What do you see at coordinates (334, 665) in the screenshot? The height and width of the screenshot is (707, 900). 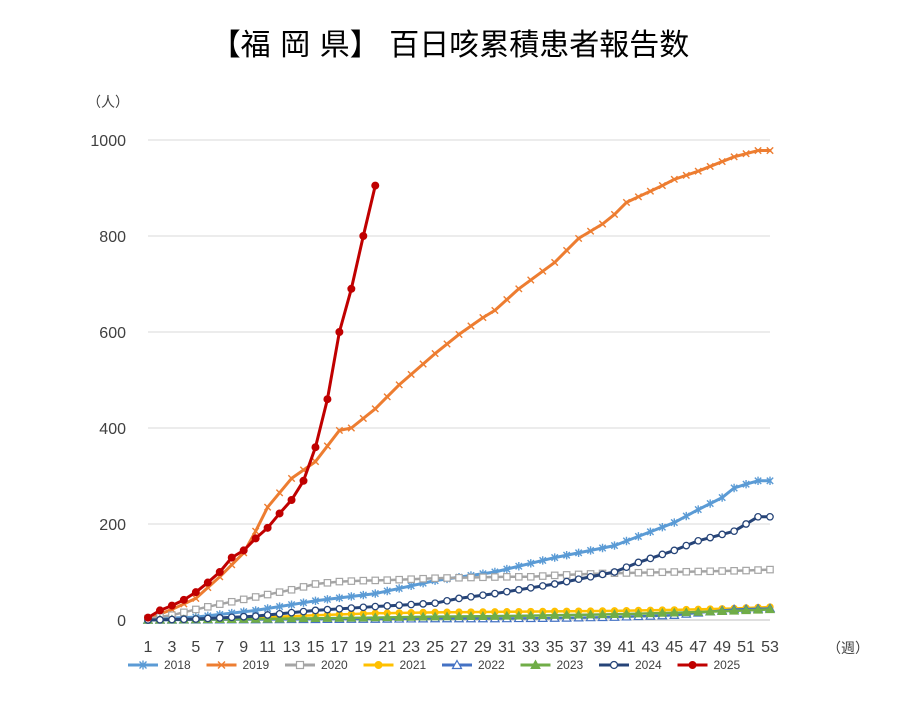 I see `legend-label: 2020` at bounding box center [334, 665].